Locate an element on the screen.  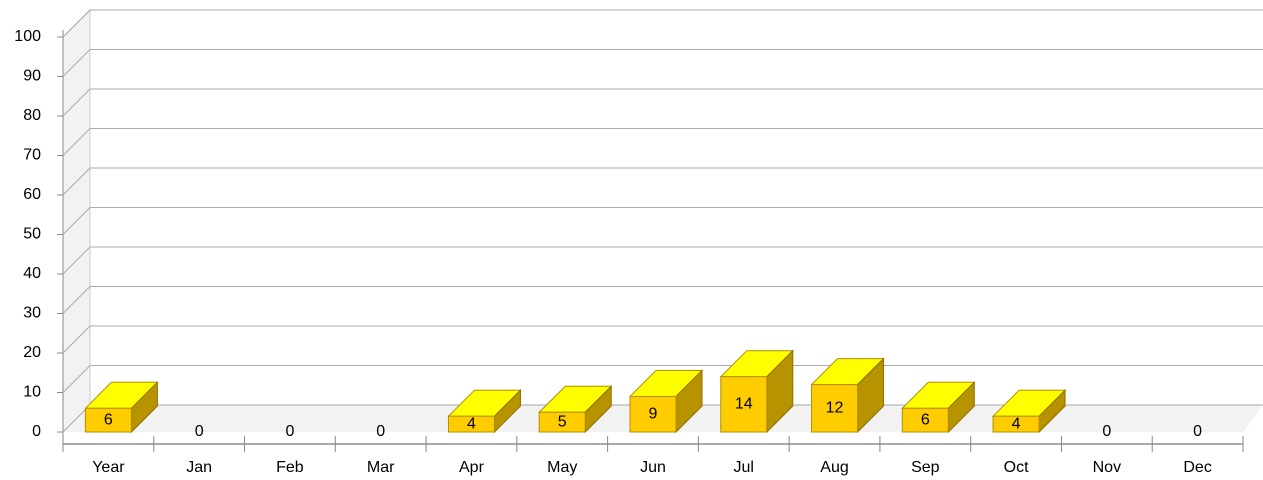
x-tick-label: Feb is located at coordinates (290, 467).